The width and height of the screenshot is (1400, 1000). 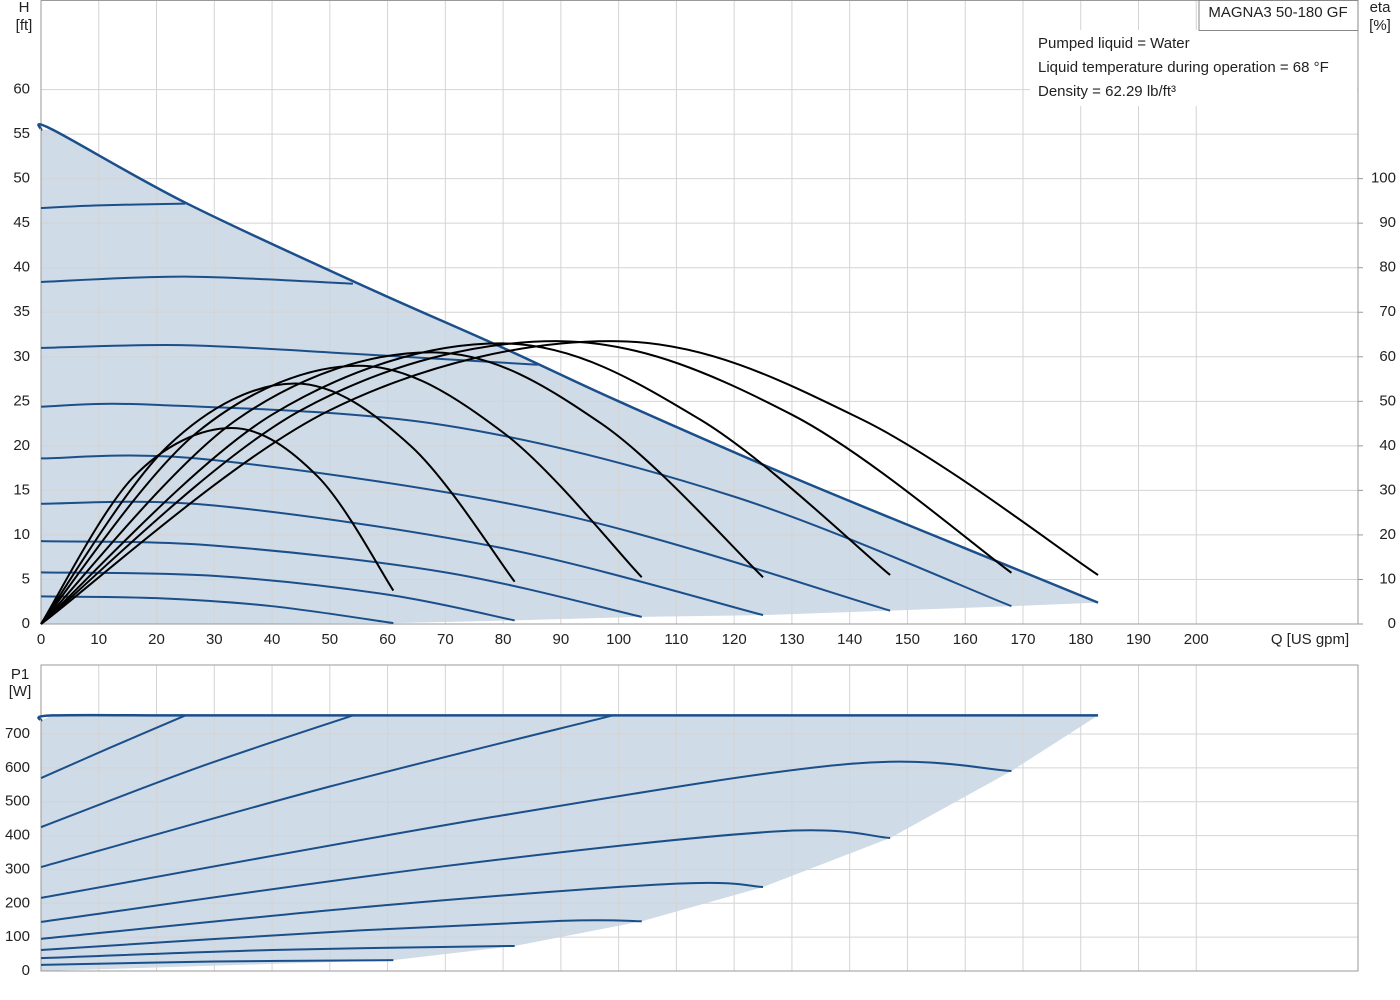 I want to click on info-box, so click(x=1193, y=68).